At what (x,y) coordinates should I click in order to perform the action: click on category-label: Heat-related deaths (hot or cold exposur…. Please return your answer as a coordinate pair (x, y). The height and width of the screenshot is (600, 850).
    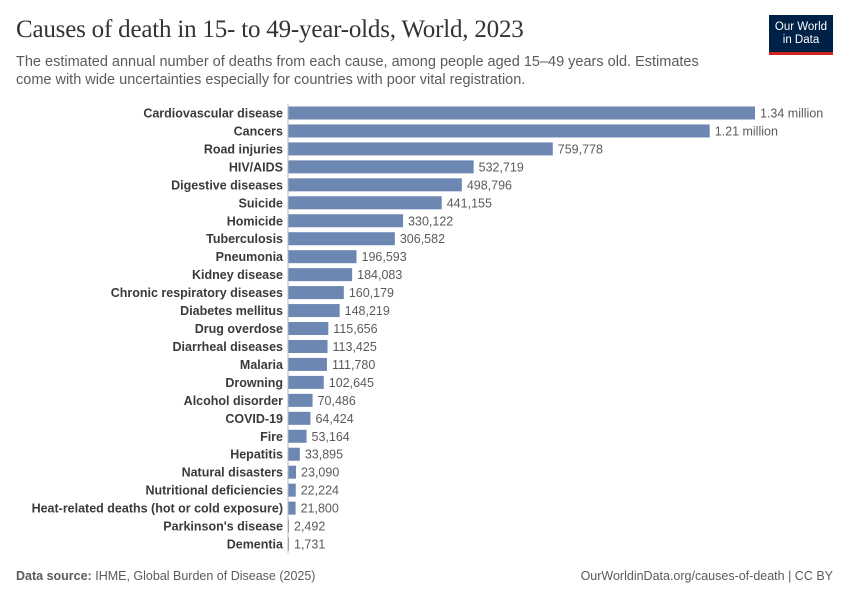
    Looking at the image, I should click on (157, 509).